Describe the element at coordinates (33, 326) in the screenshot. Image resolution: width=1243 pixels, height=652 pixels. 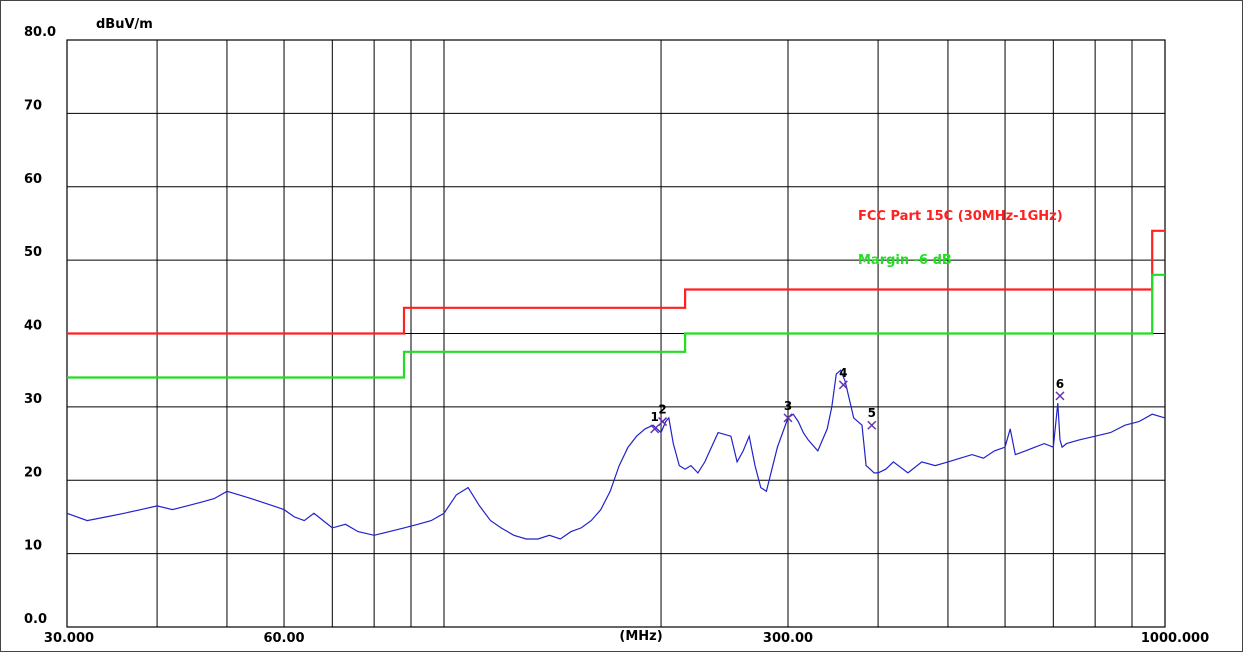
I see `y-tick-label: 40` at that location.